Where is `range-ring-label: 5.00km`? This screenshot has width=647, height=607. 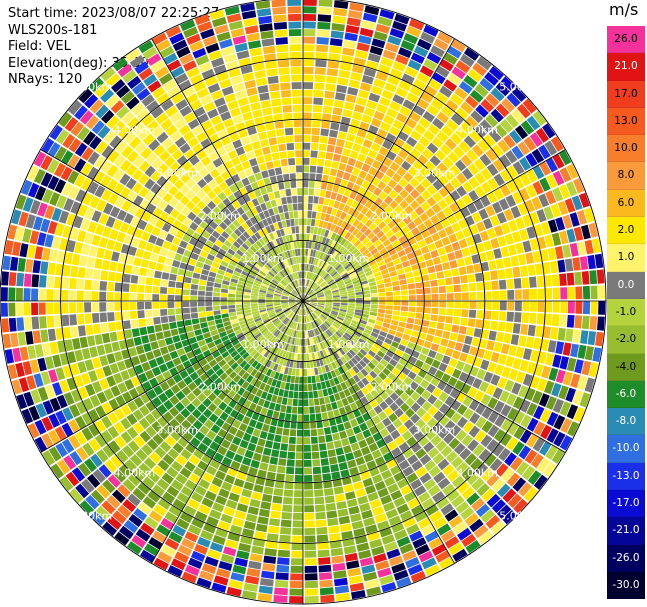
range-ring-label: 5.00km is located at coordinates (92, 87).